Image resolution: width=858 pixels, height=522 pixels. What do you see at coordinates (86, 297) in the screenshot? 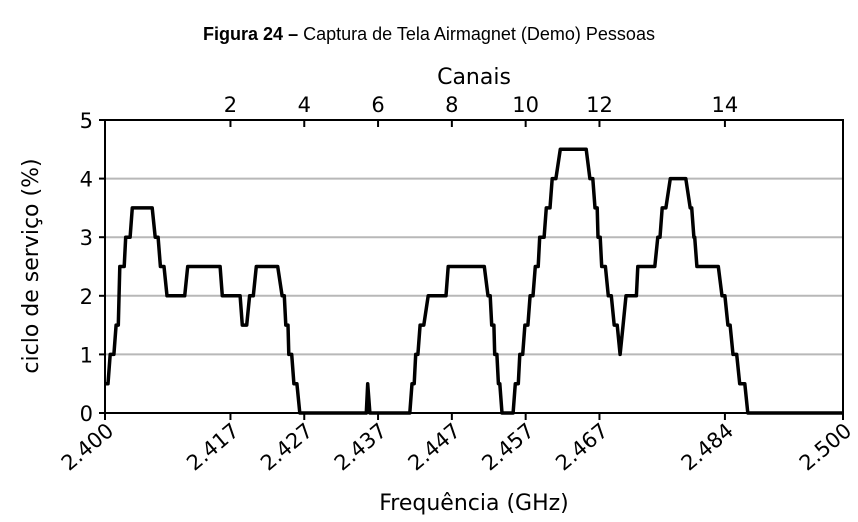
I see `y-tick-label: 2` at bounding box center [86, 297].